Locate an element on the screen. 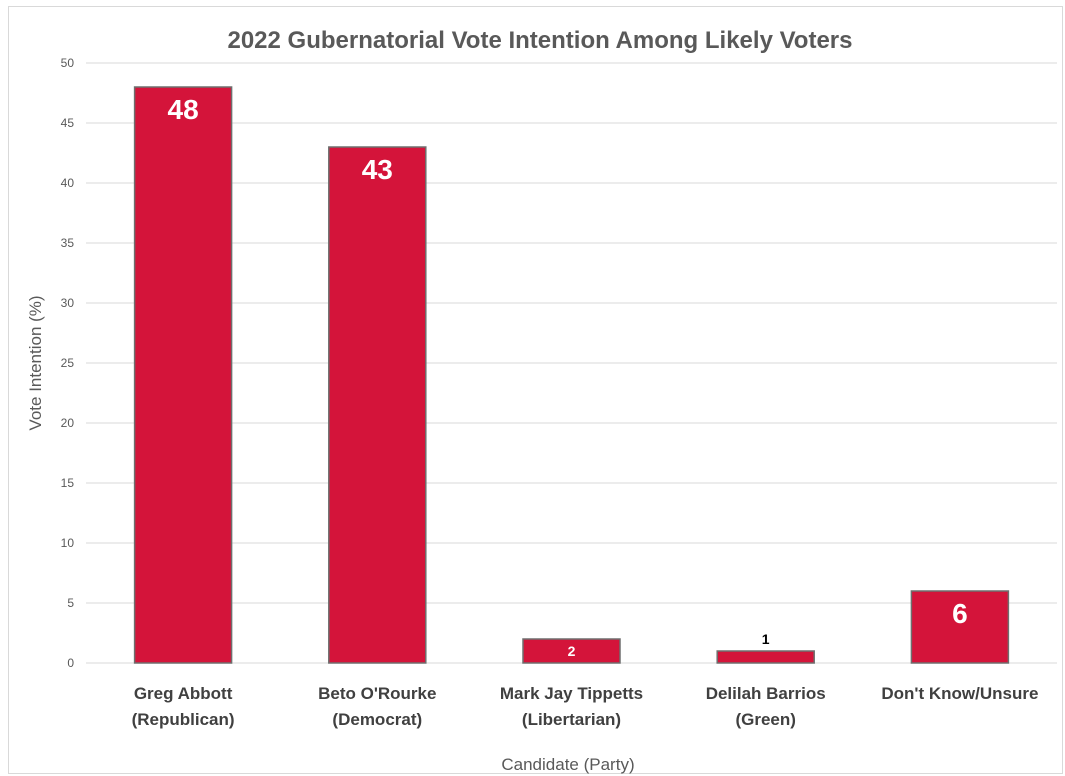 The image size is (1065, 776). x-category-label: (Democrat) is located at coordinates (377, 719).